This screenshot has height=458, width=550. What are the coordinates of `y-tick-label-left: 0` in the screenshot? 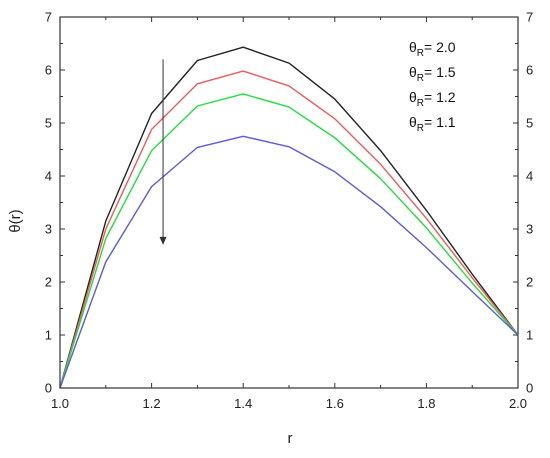 It's located at (48, 388).